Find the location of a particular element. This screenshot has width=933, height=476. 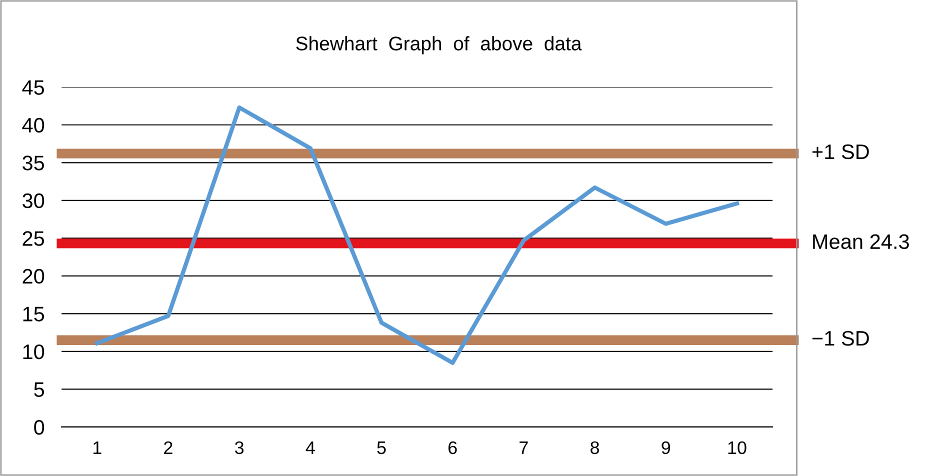

y-tick-label: 25 is located at coordinates (33, 238).